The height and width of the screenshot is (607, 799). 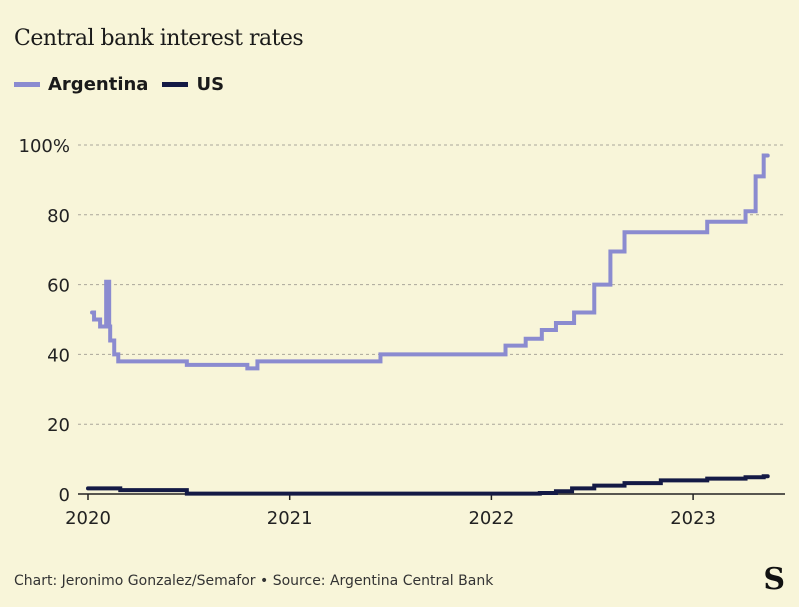 I want to click on y-tick-label: 40, so click(x=58, y=355).